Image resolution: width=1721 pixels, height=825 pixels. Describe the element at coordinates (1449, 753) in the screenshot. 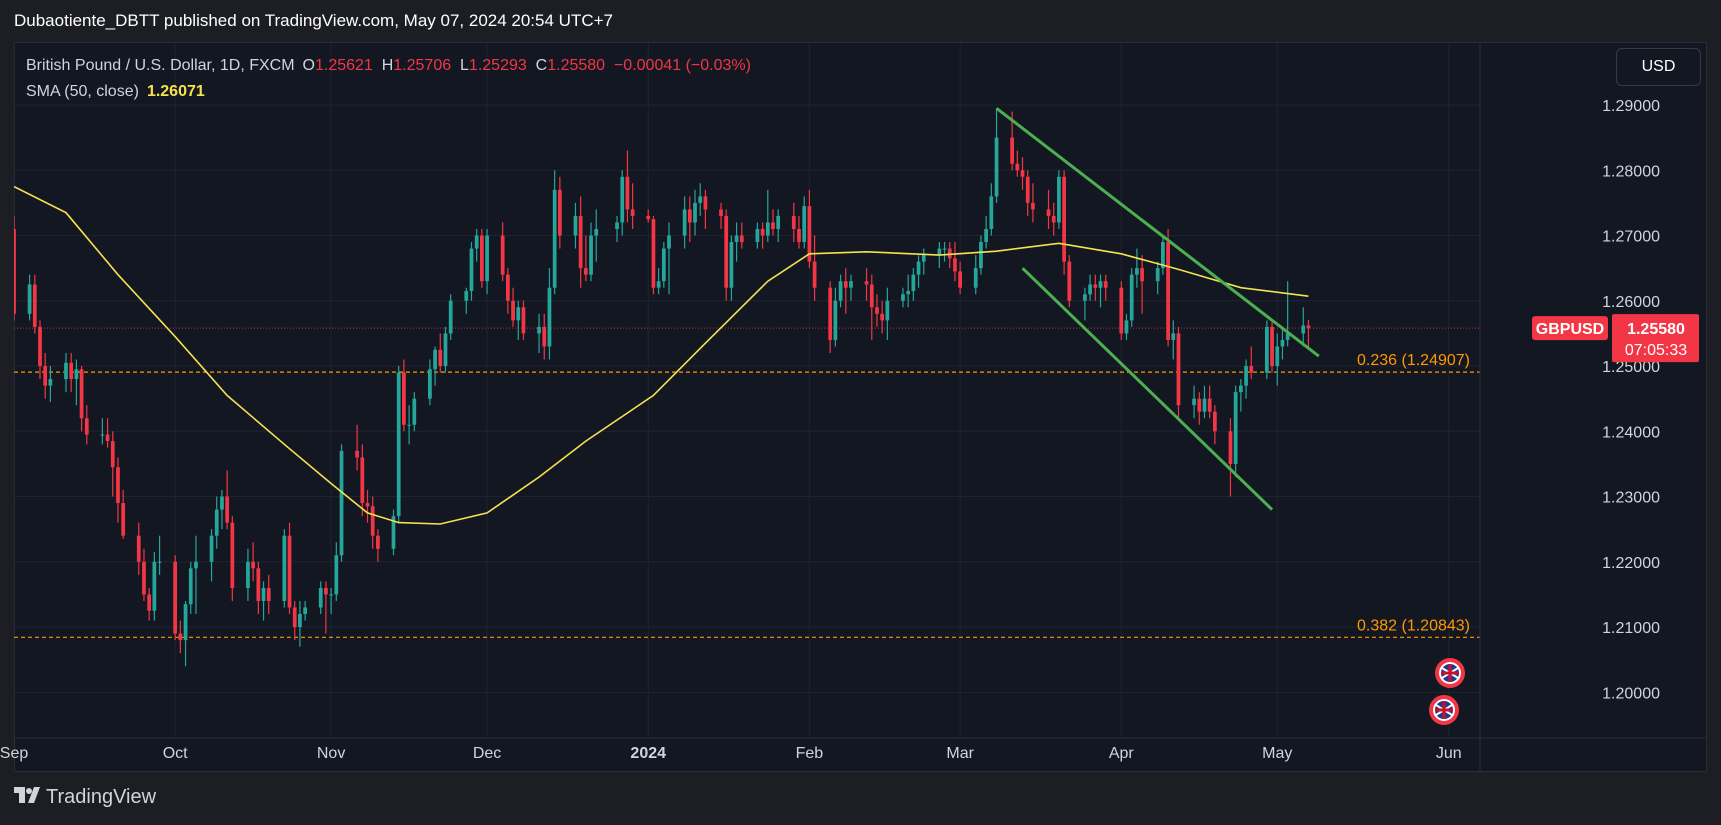

I see `x-tick-label: Jun` at that location.